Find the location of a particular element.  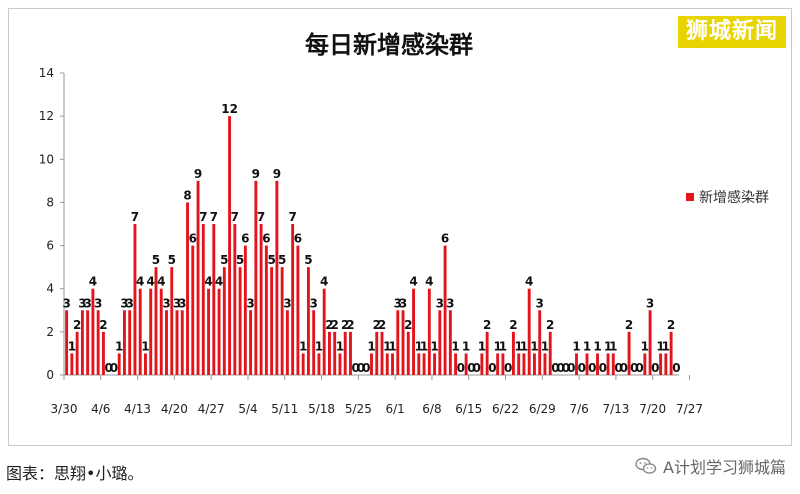

x-tick-label: 7/27 is located at coordinates (689, 409).